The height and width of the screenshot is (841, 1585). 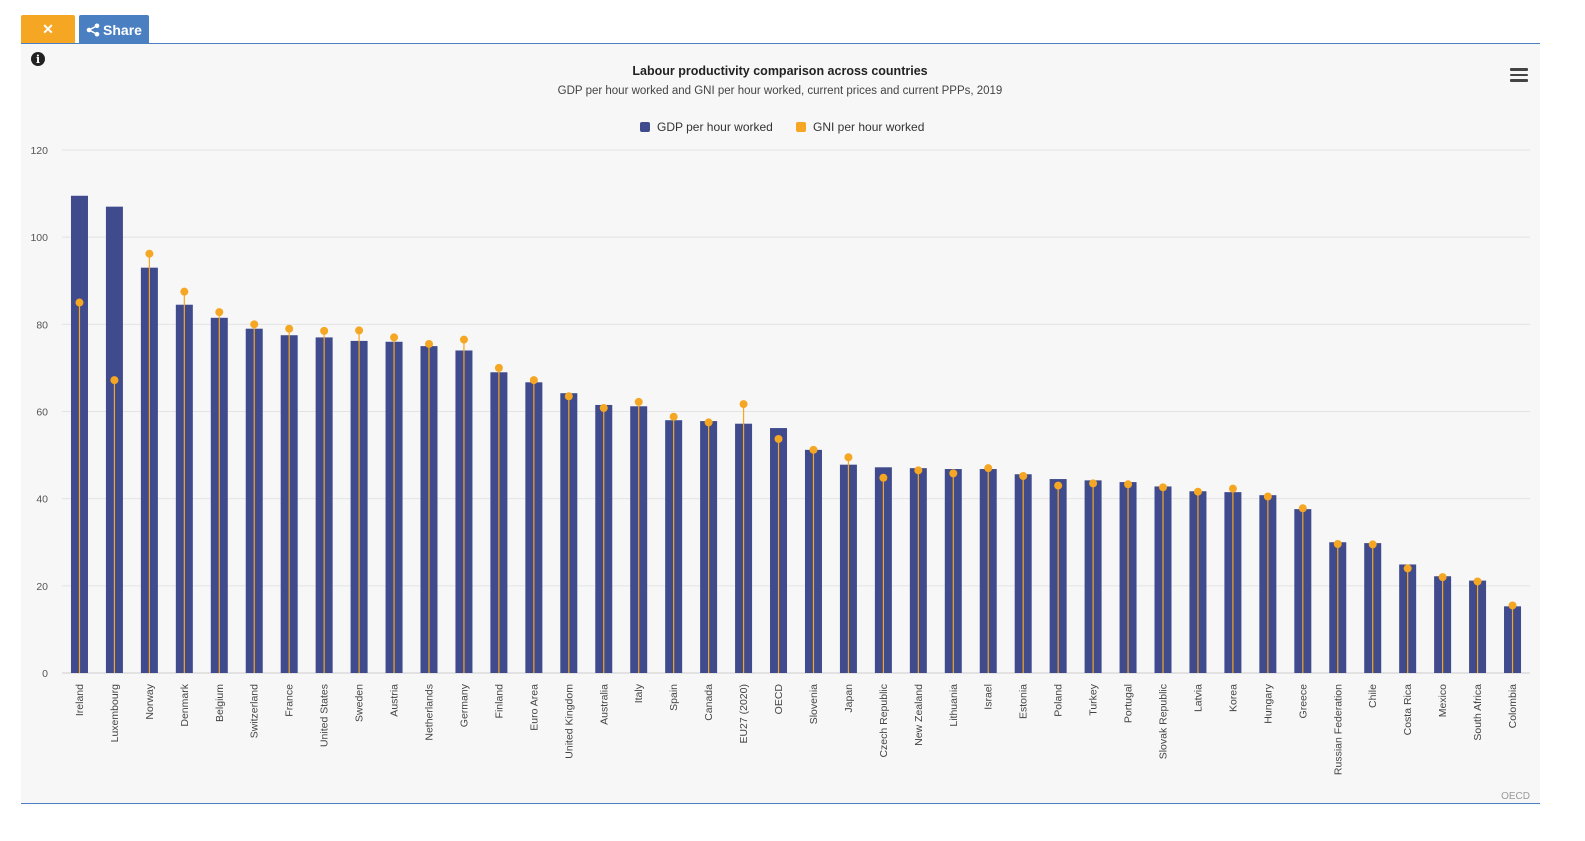 What do you see at coordinates (1513, 706) in the screenshot?
I see `x-tick-label: Colombia` at bounding box center [1513, 706].